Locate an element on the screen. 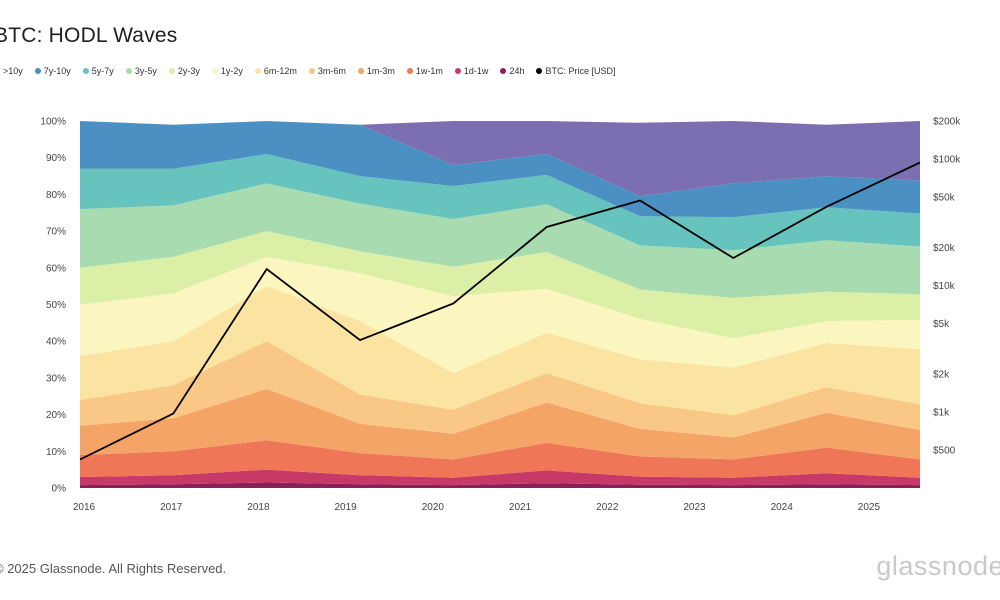 The height and width of the screenshot is (600, 1000). y-left-tick-label: 30% is located at coordinates (56, 378).